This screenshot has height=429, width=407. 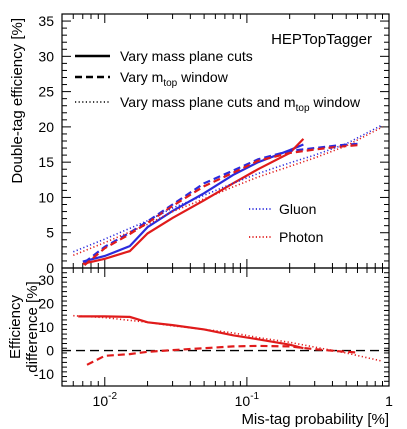 I want to click on legend-text-main: Vary mass plane cuts and m, so click(x=208, y=102).